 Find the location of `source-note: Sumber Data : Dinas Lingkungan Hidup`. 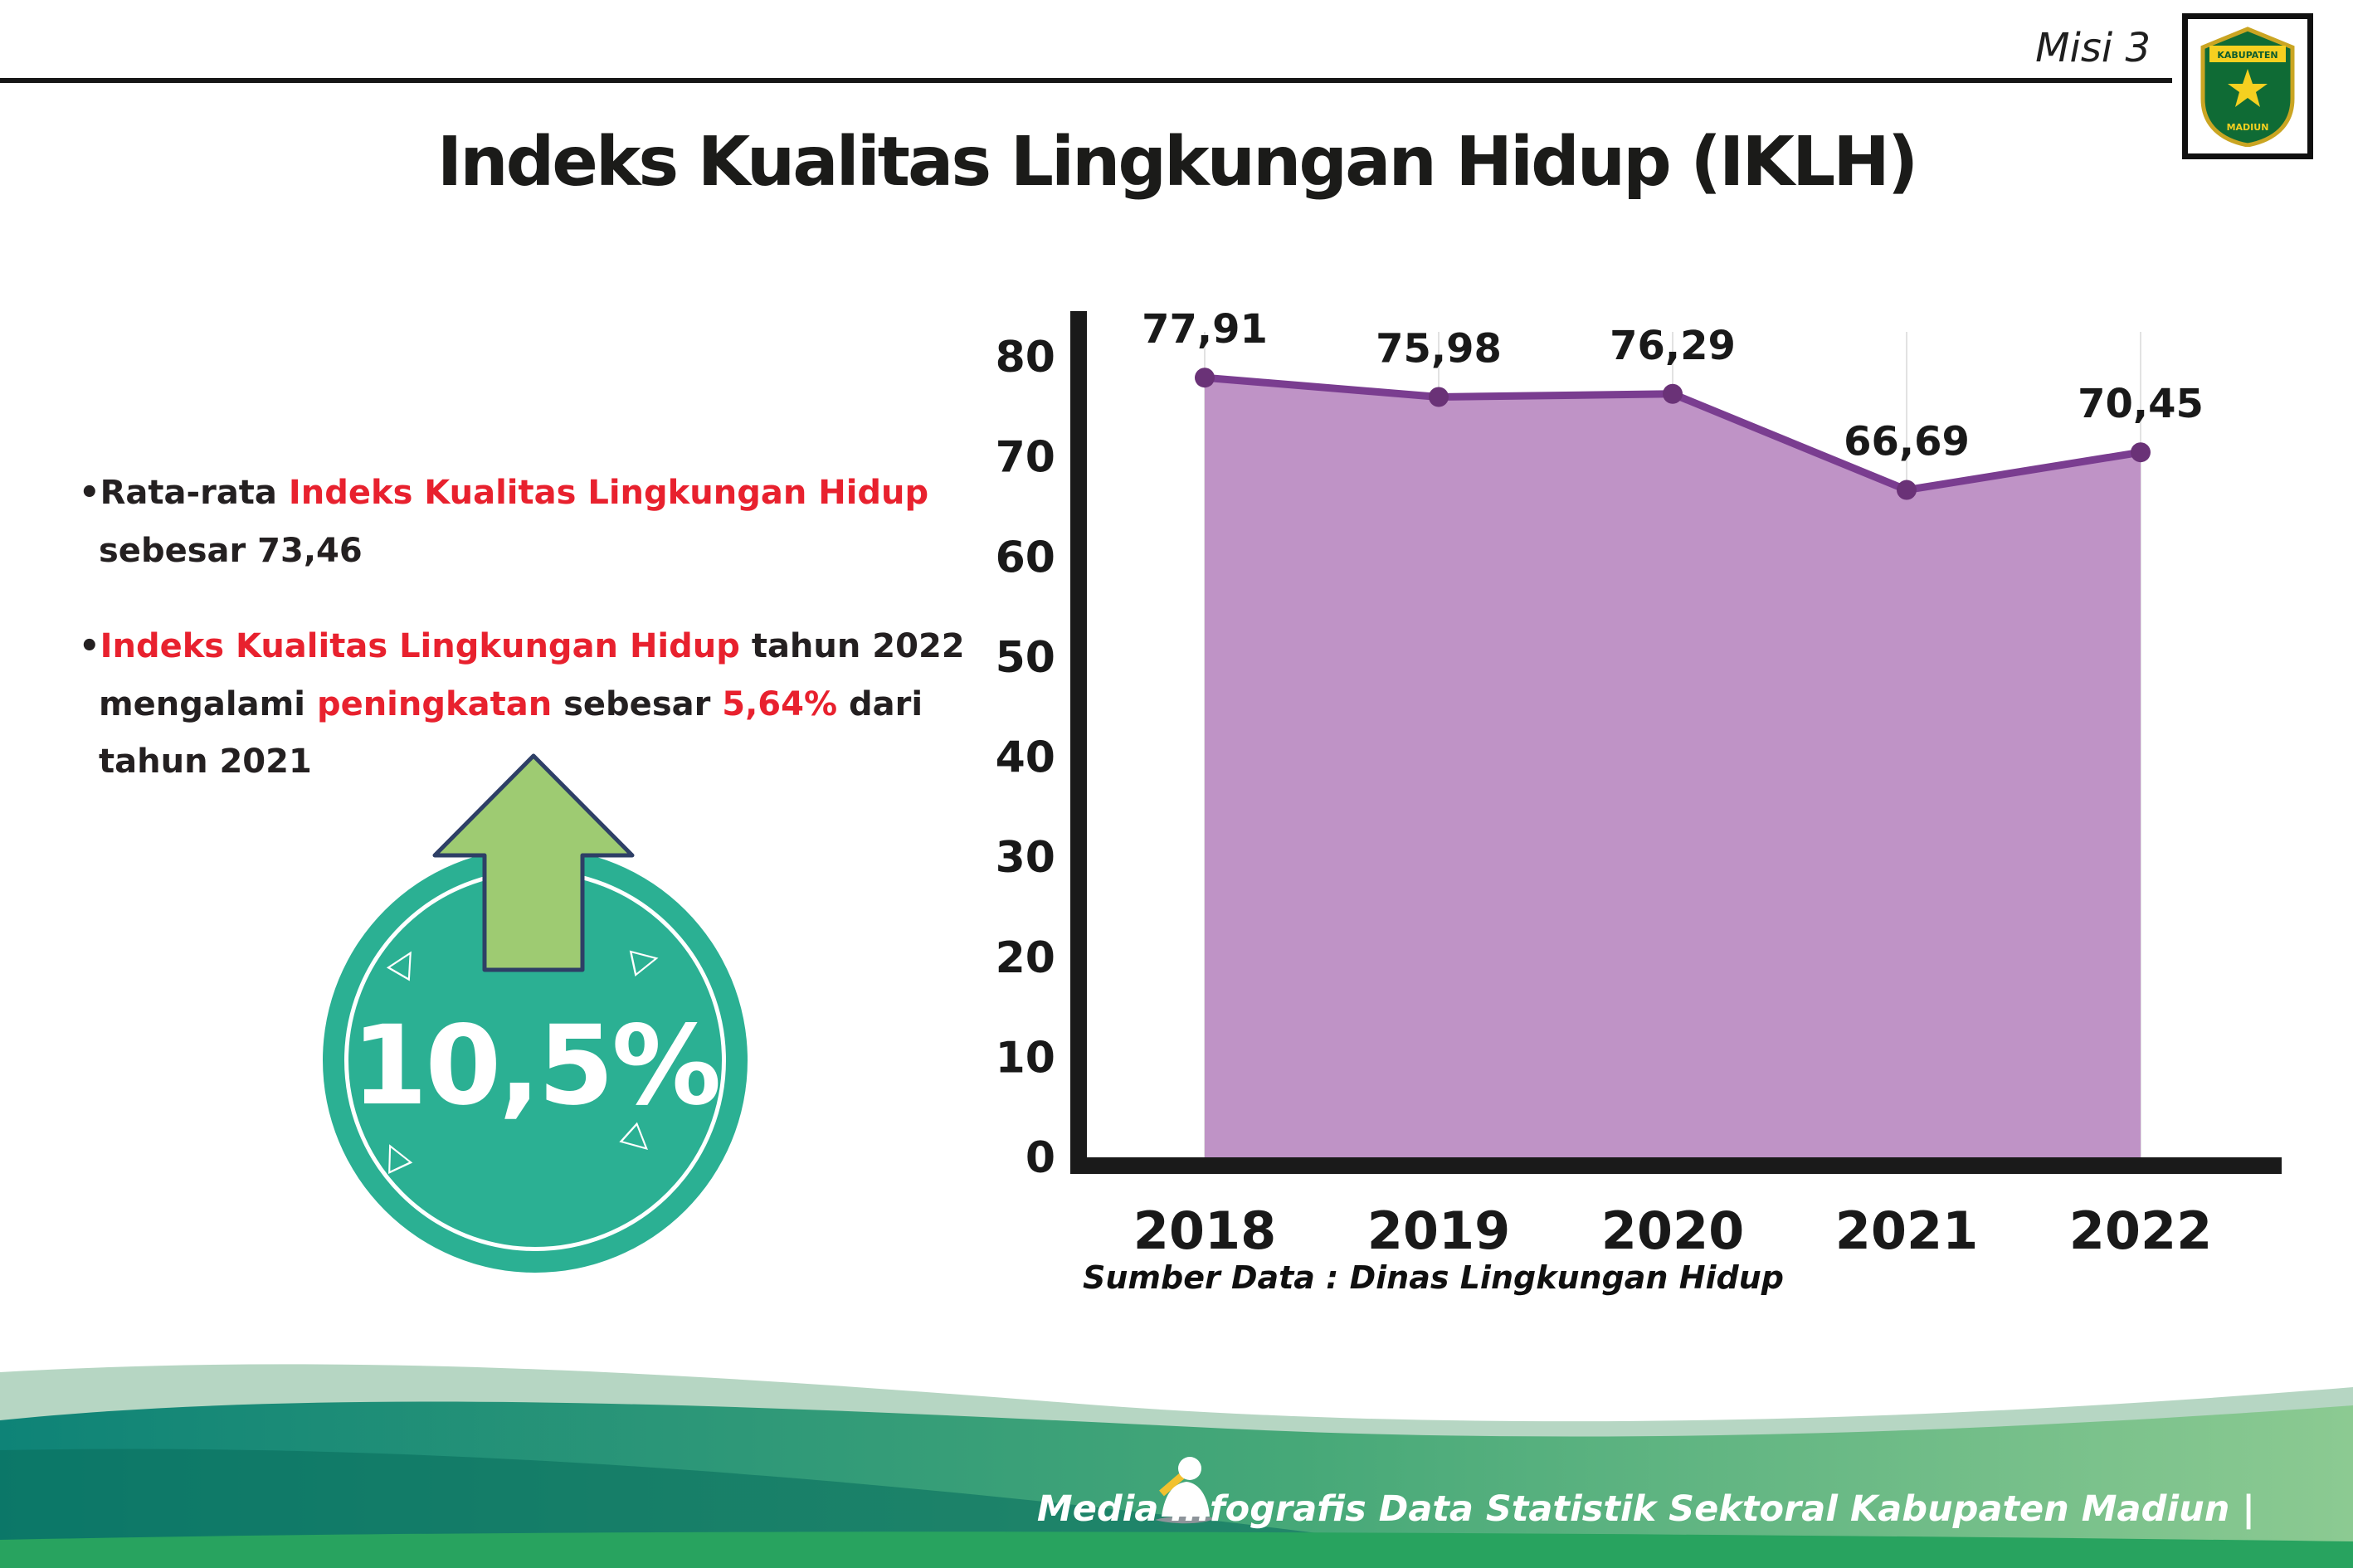

source-note: Sumber Data : Dinas Lingkungan Hidup is located at coordinates (1433, 1277).